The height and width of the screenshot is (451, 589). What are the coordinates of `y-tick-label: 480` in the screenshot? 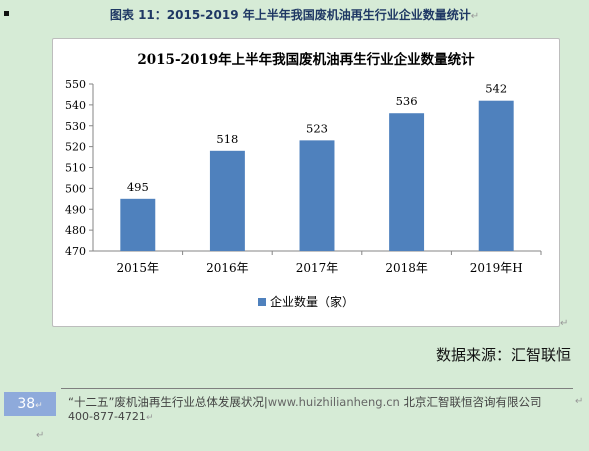 It's located at (75, 230).